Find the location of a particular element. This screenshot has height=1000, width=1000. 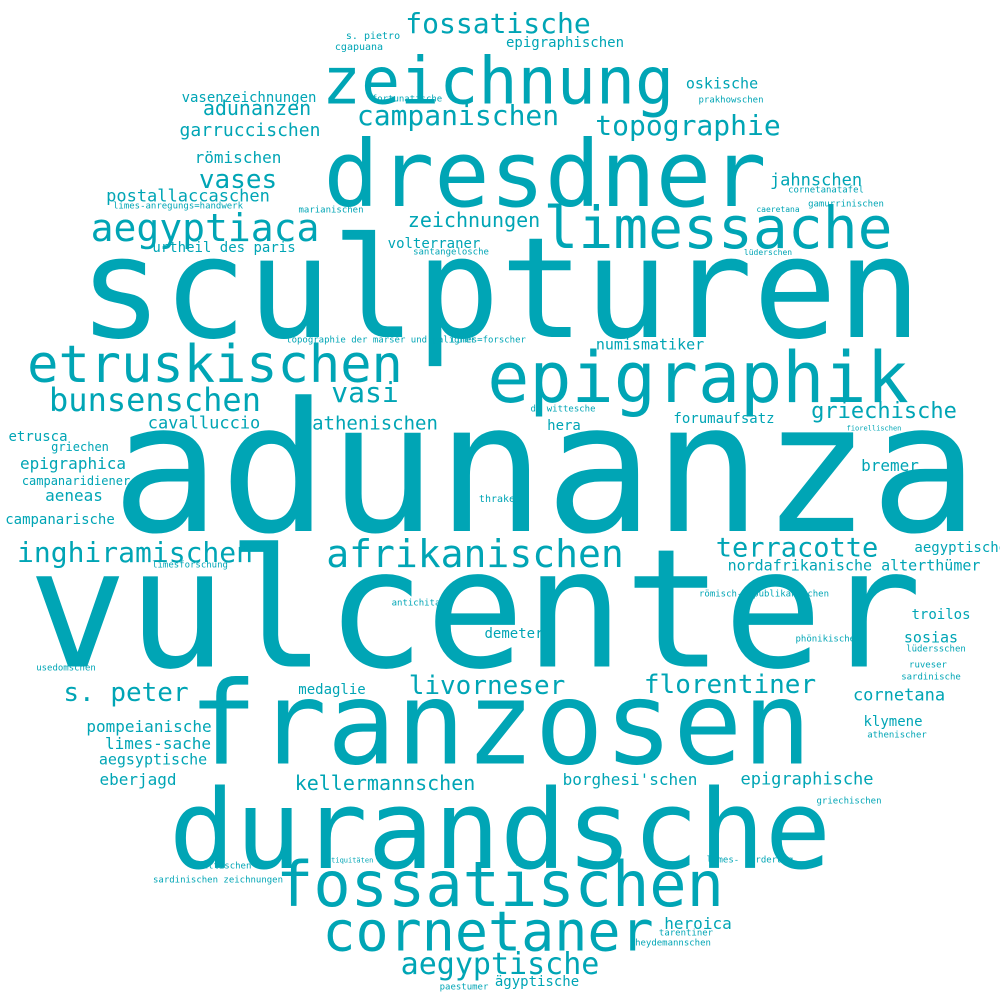

word-fossatische: fossatische is located at coordinates (498, 23).